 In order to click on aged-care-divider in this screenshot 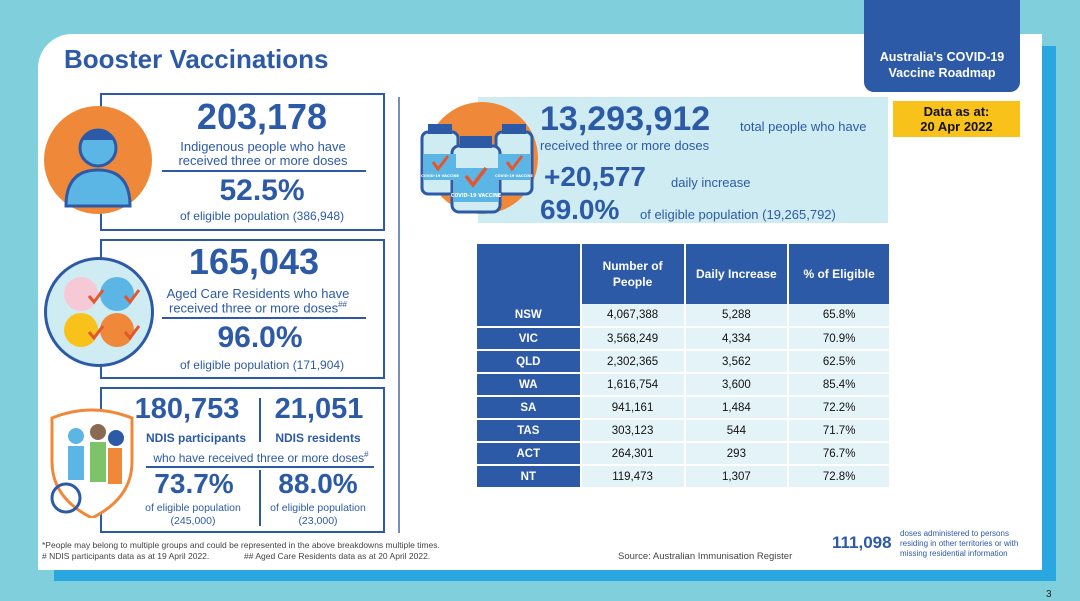, I will do `click(264, 318)`.